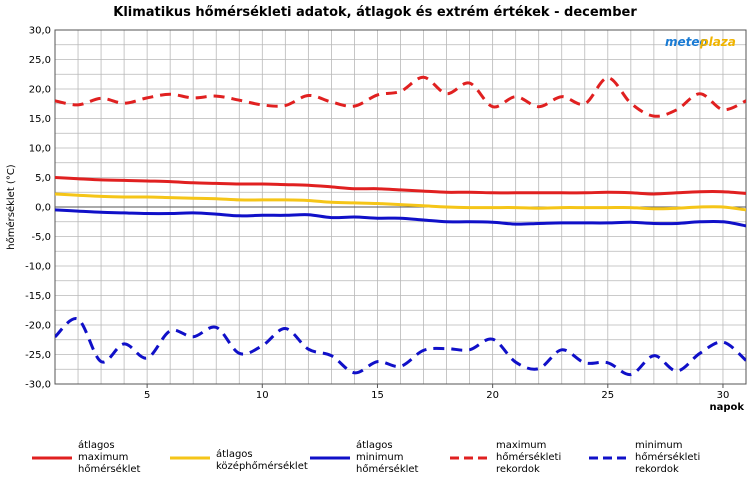 Image resolution: width=750 pixels, height=487 pixels. Describe the element at coordinates (686, 42) in the screenshot. I see `logo-text-left: meteo` at that location.